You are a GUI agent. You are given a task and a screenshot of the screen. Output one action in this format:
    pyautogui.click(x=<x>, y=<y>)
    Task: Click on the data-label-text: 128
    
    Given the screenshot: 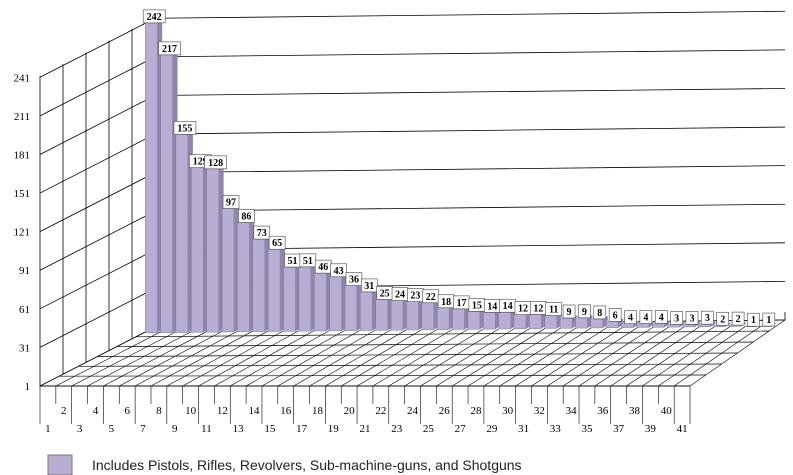 What is the action you would take?
    pyautogui.click(x=215, y=163)
    